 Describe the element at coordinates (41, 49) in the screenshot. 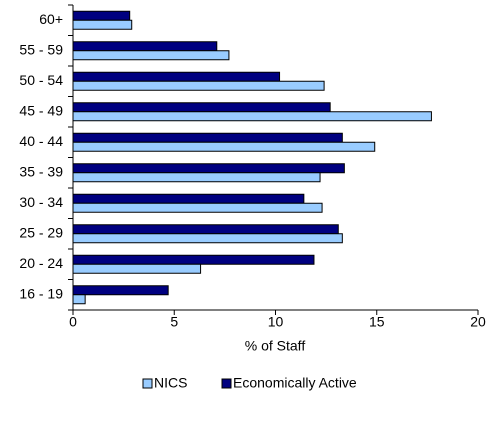

I see `y-tick-label: 55 - 59` at that location.